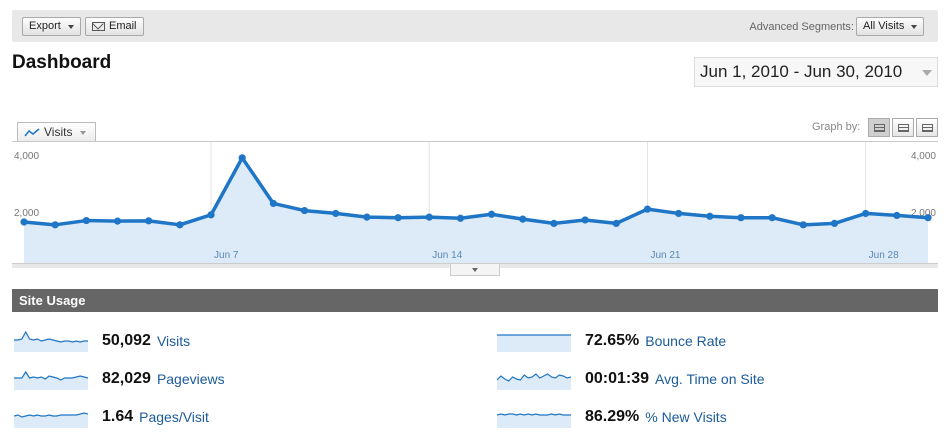  I want to click on bounce-rate-link: Bounce Rate, so click(686, 341).